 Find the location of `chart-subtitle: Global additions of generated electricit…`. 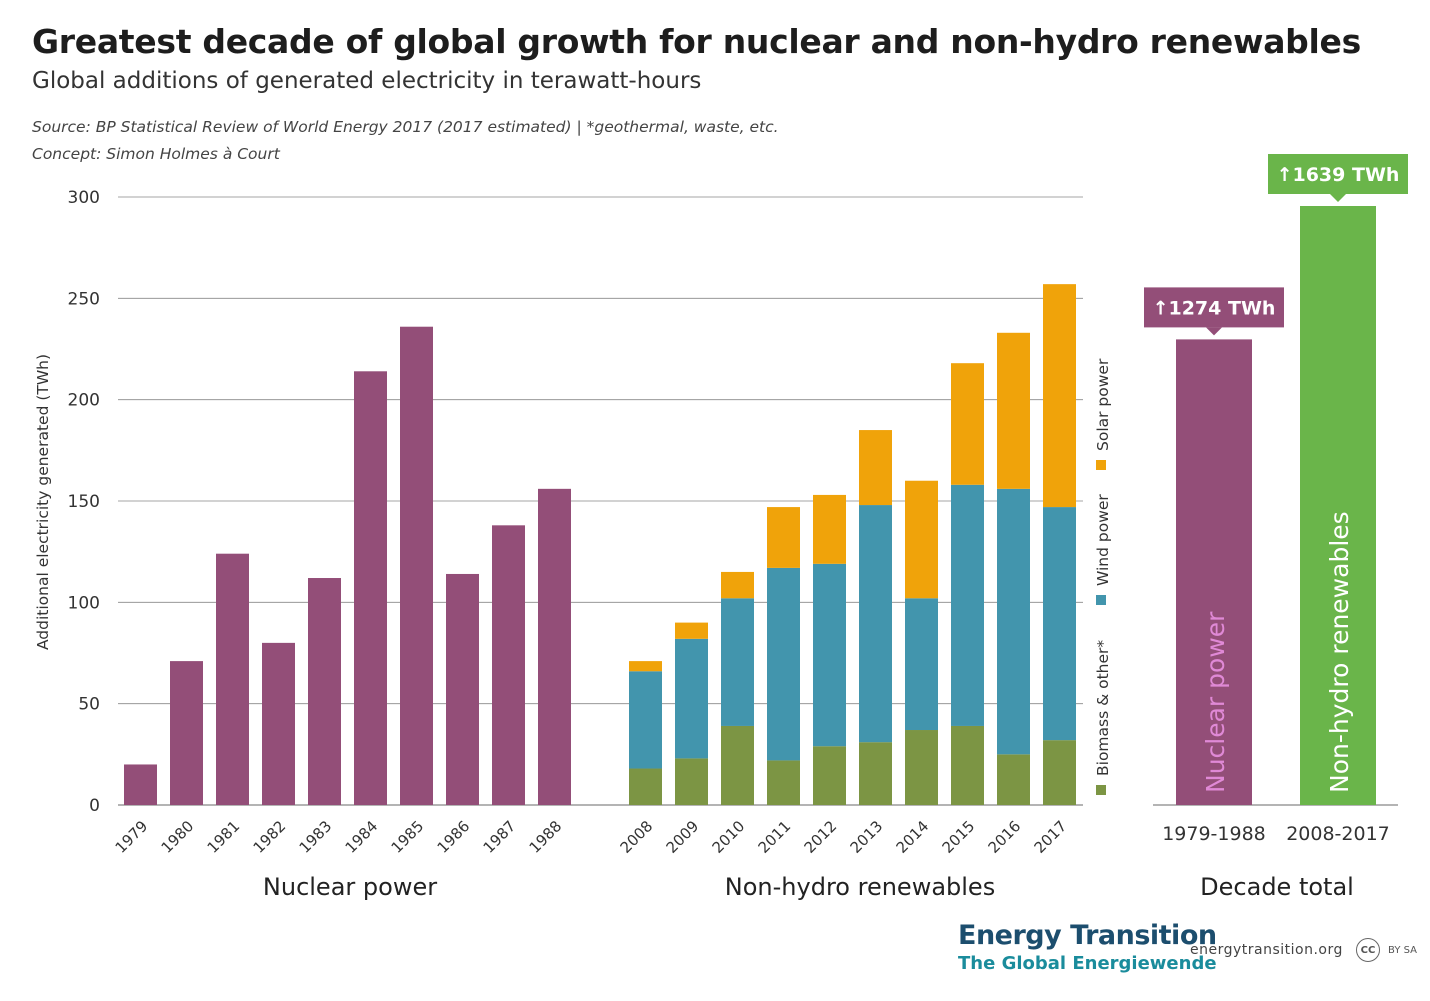

chart-subtitle: Global additions of generated electricit… is located at coordinates (367, 81).